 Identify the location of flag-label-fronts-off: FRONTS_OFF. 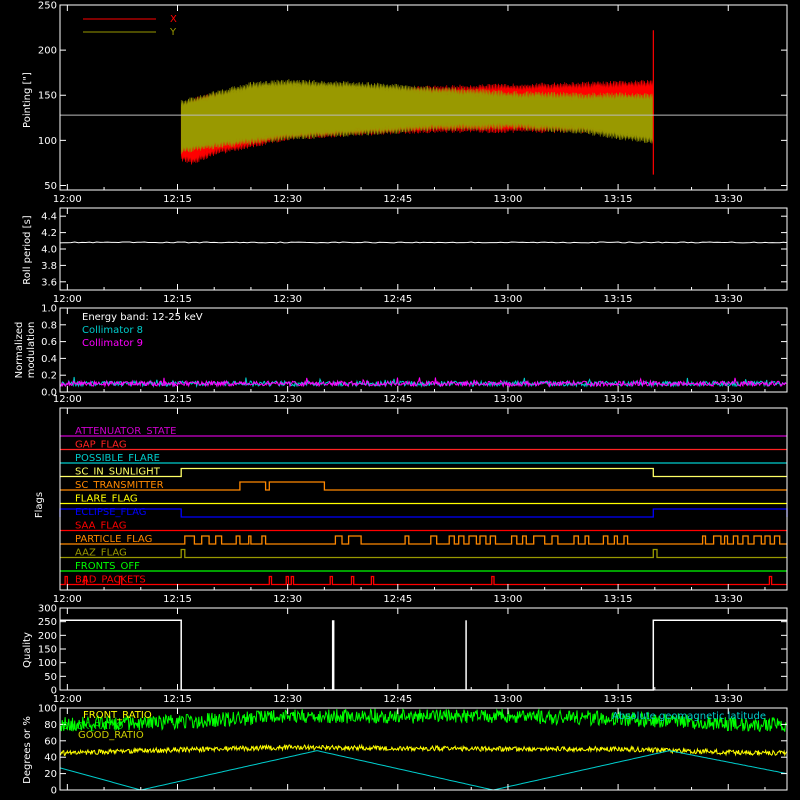
(107, 566).